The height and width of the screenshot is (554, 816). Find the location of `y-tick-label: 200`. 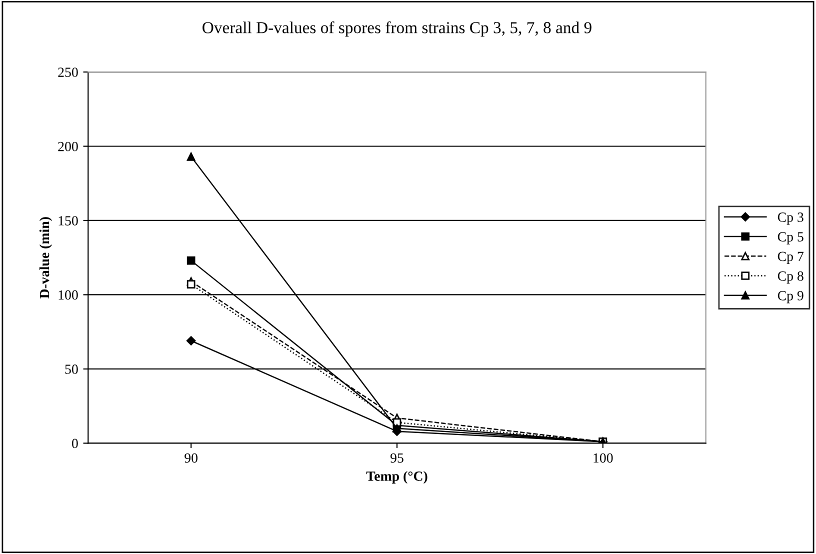

y-tick-label: 200 is located at coordinates (68, 147).